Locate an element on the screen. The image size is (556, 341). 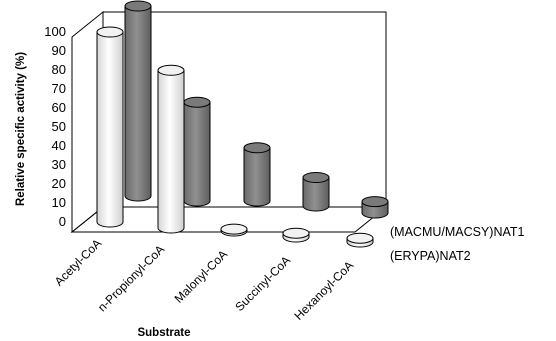
category-label: Succinyl-CoA is located at coordinates (262, 283).